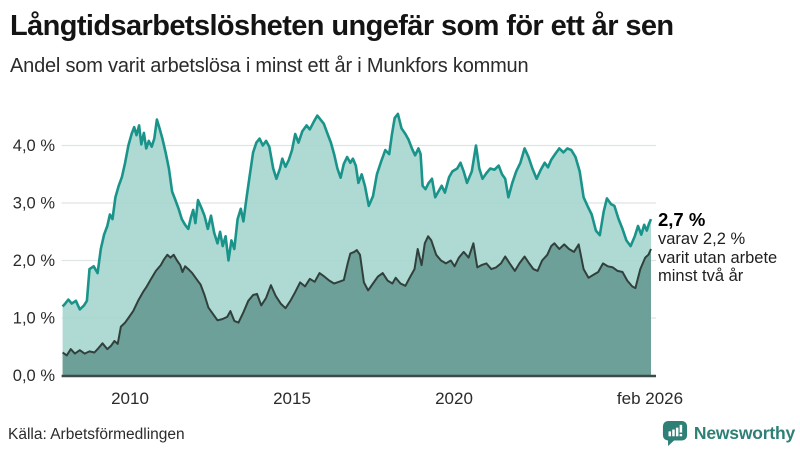 This screenshot has height=450, width=800. I want to click on source-note: Källa: Arbetsförmedlingen, so click(96, 434).